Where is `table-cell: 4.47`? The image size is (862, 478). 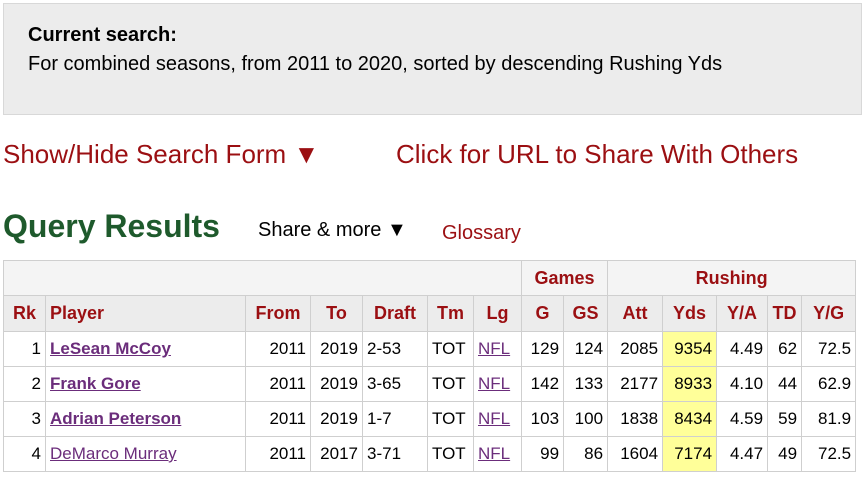 table-cell: 4.47 is located at coordinates (742, 454).